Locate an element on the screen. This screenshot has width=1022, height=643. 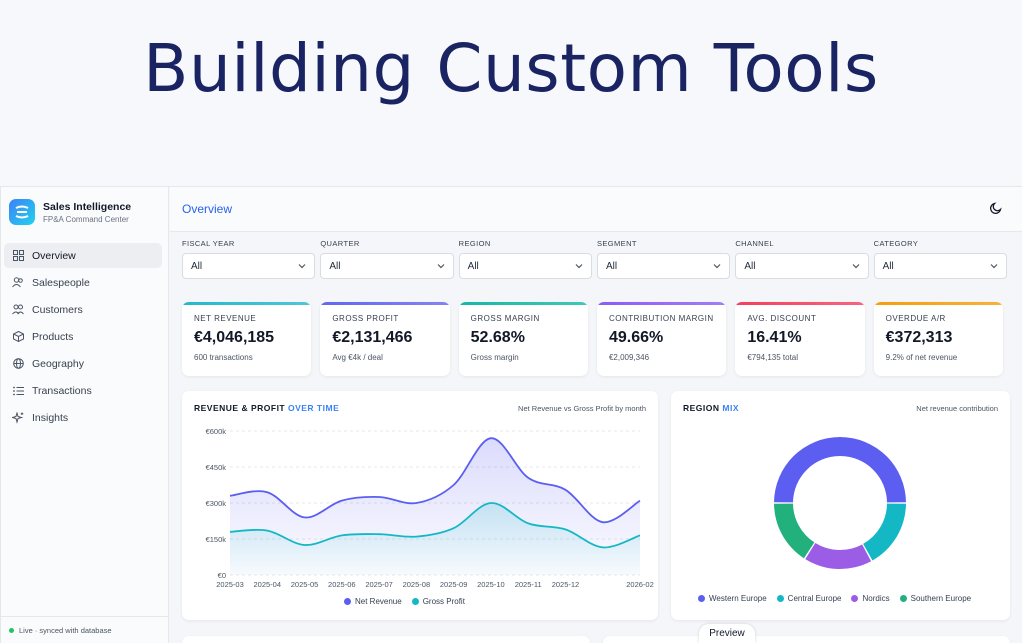
x-tick-label: 2025-12 is located at coordinates (566, 584).